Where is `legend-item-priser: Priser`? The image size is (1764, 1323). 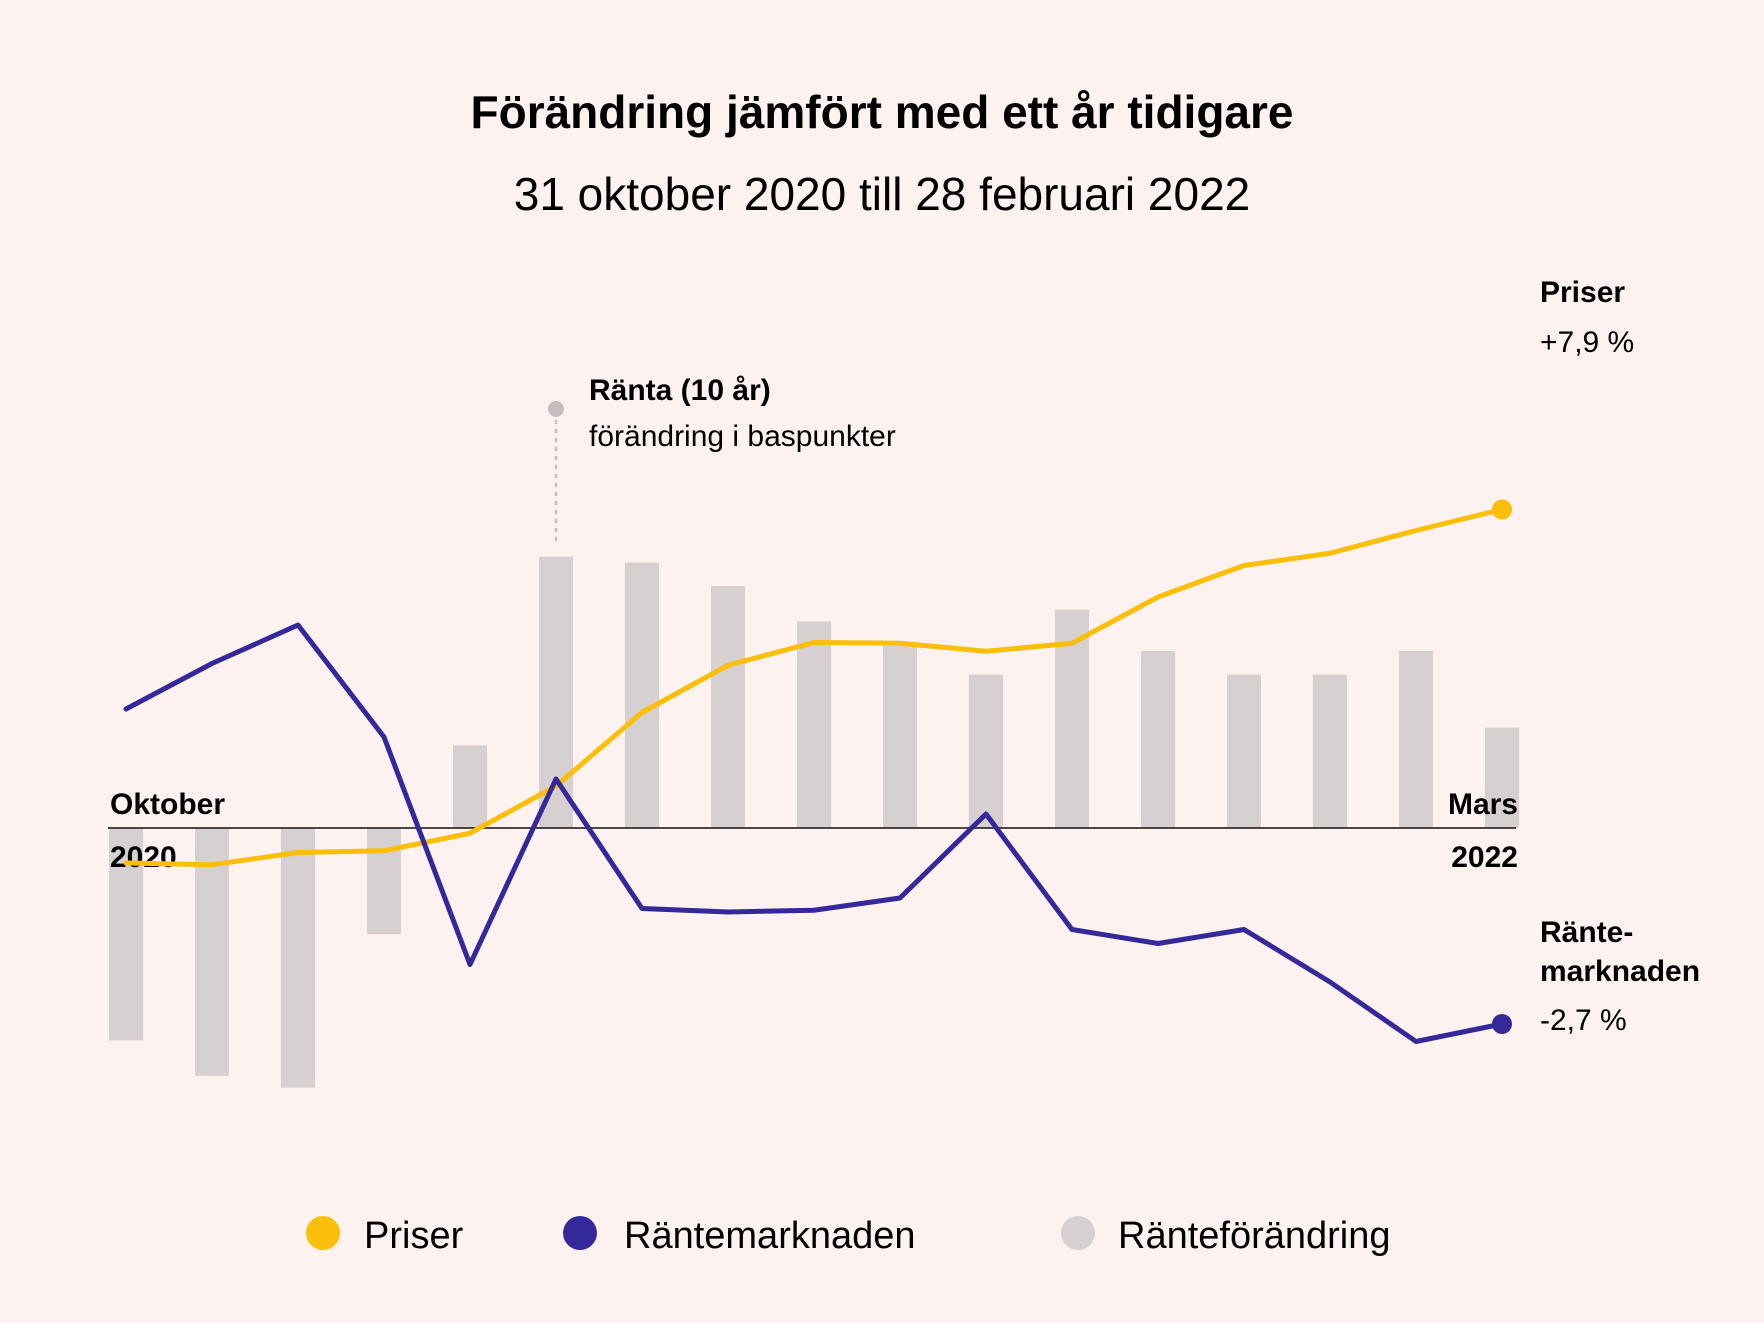 legend-item-priser: Priser is located at coordinates (385, 1236).